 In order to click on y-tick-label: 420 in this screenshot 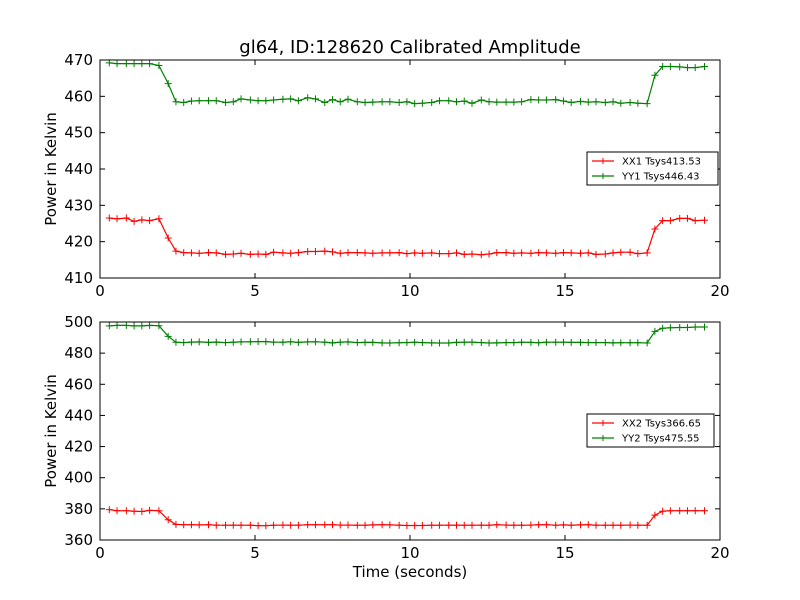, I will do `click(78, 447)`.